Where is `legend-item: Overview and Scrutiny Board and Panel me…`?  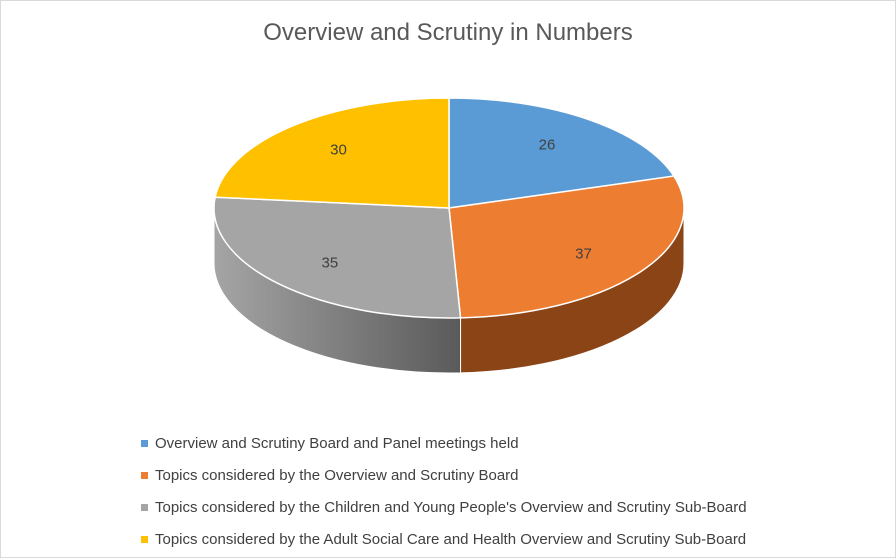 legend-item: Overview and Scrutiny Board and Panel me… is located at coordinates (444, 443).